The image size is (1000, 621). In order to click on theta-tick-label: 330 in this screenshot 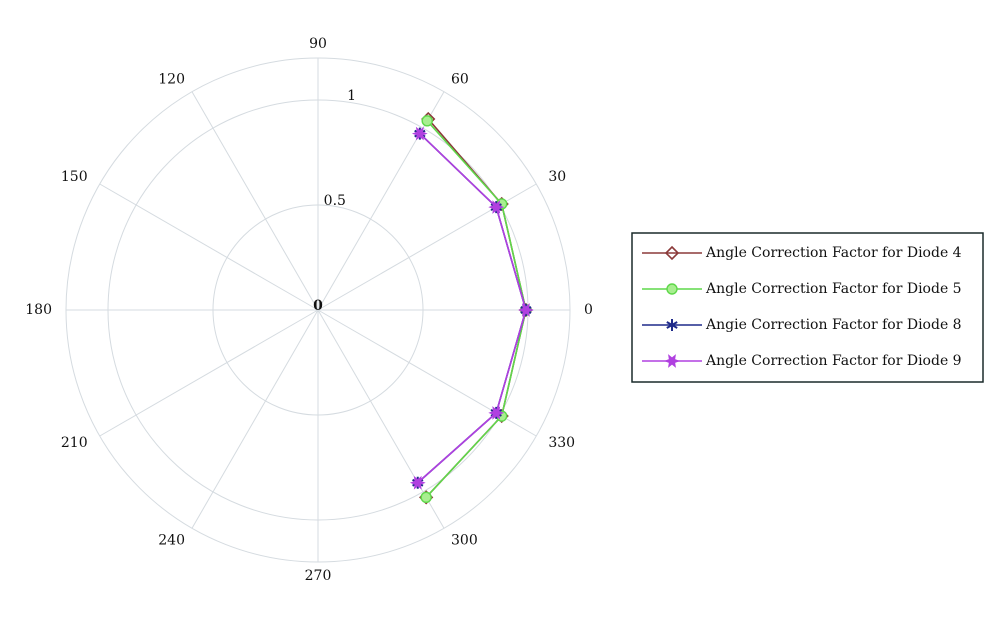, I will do `click(561, 443)`.